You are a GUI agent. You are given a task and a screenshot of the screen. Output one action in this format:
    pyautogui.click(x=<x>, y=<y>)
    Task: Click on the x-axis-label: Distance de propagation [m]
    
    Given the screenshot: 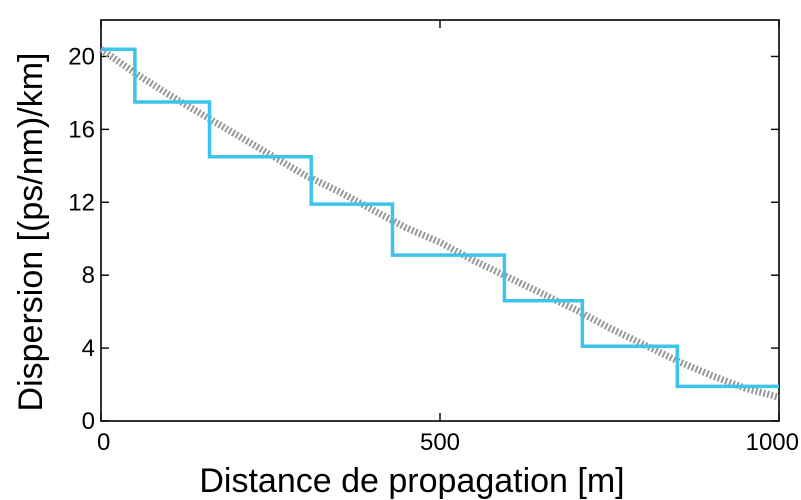 What is the action you would take?
    pyautogui.click(x=411, y=481)
    